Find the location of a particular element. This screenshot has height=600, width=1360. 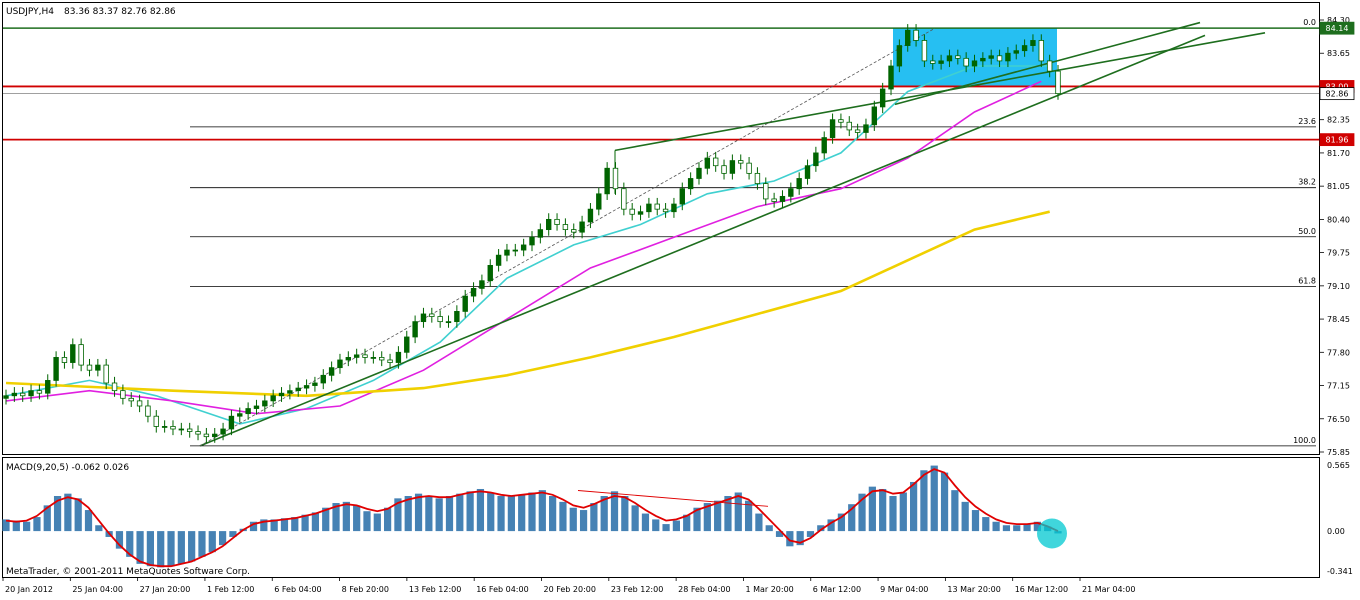

x-tick-label: 20 Jan 2012 is located at coordinates (29, 589).